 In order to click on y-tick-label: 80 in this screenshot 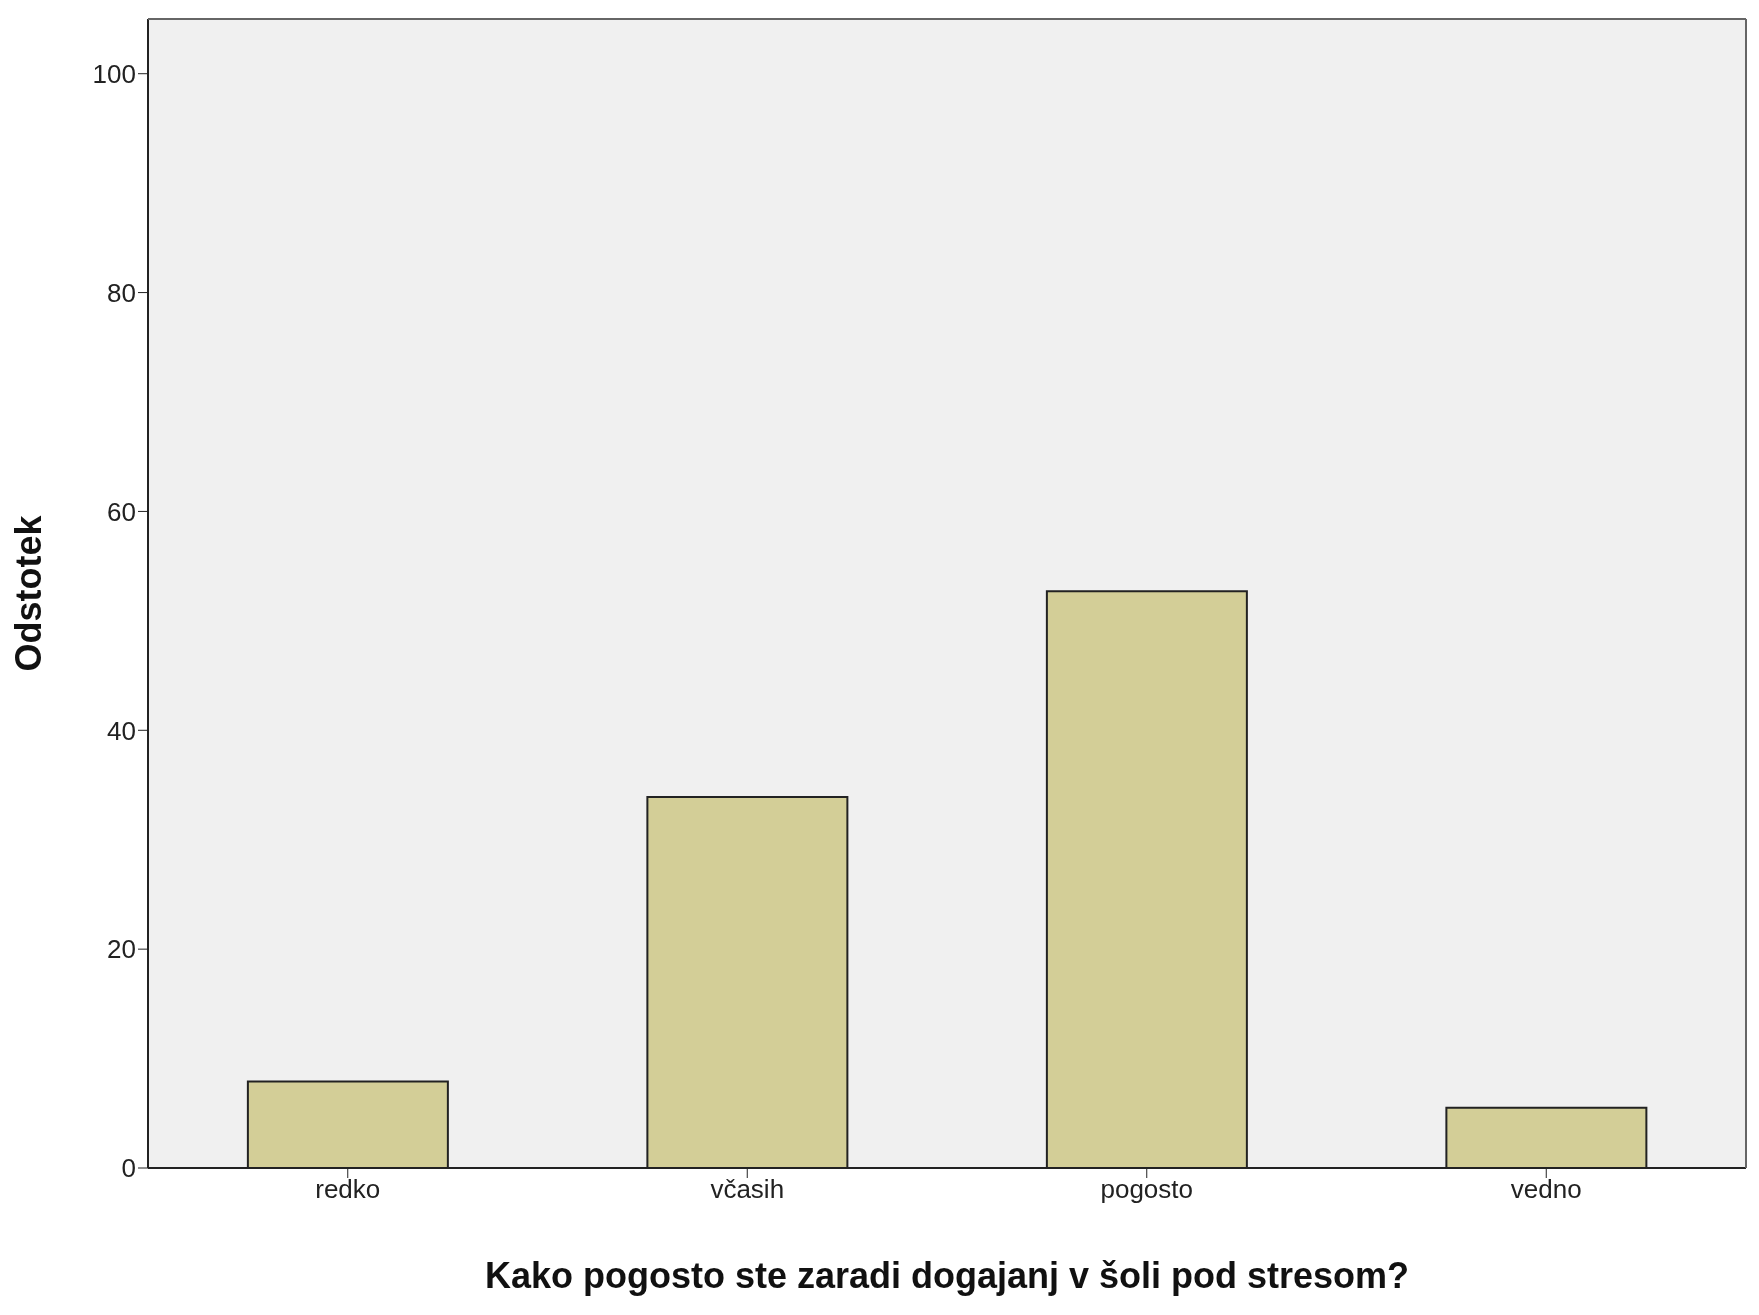, I will do `click(121, 292)`.